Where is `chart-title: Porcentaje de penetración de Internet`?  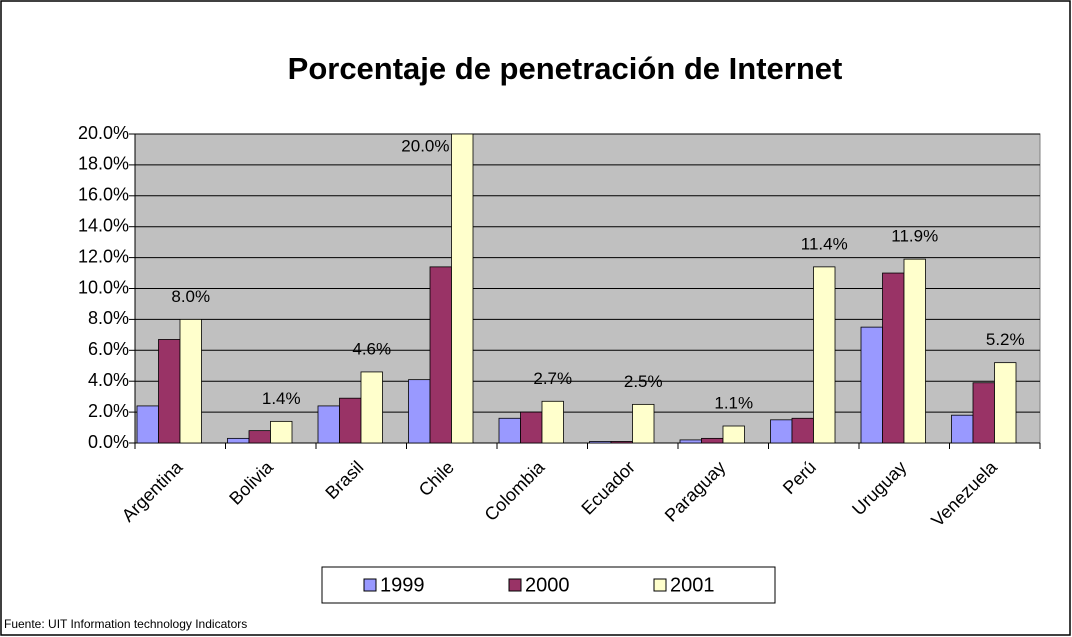 chart-title: Porcentaje de penetración de Internet is located at coordinates (565, 68).